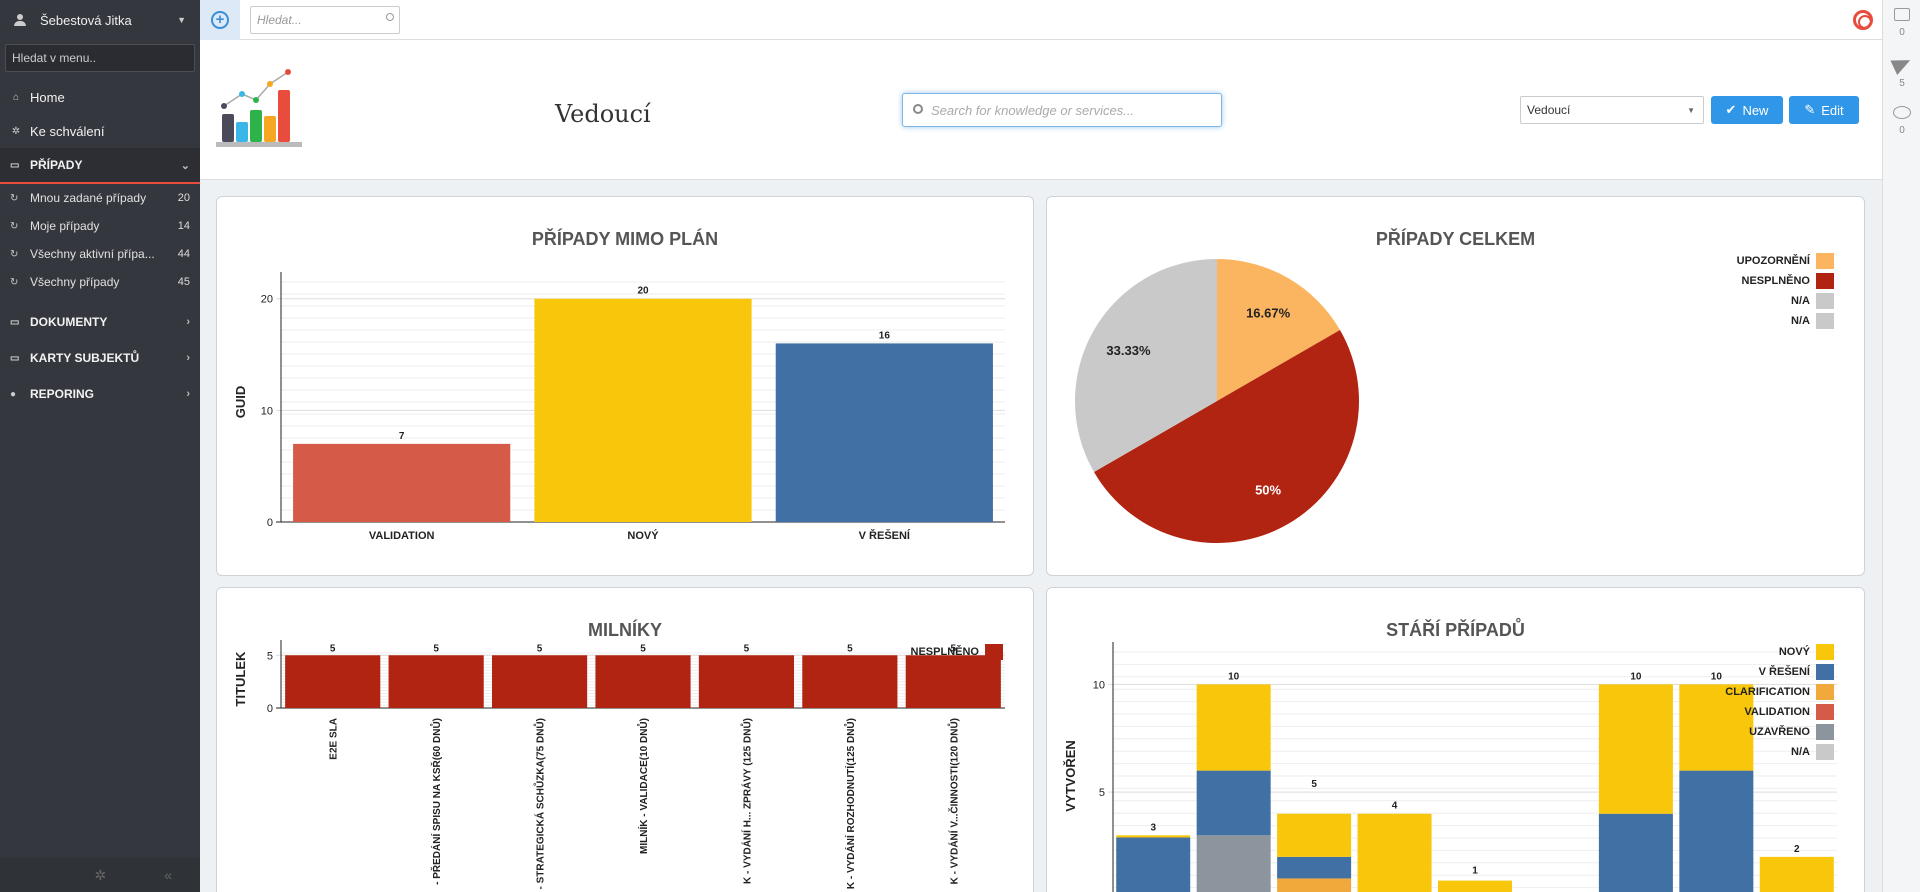 The height and width of the screenshot is (892, 1920). Describe the element at coordinates (1901, 23) in the screenshot. I see `inbox-notifications: 0` at that location.